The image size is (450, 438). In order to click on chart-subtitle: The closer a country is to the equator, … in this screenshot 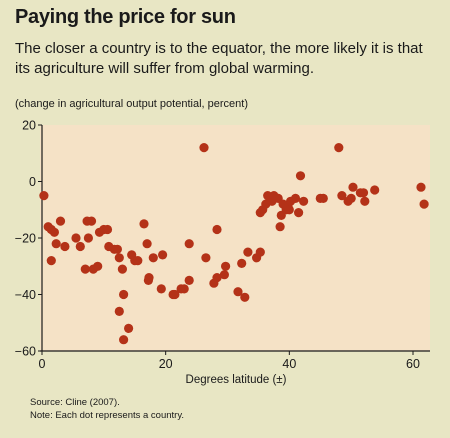, I will do `click(219, 58)`.